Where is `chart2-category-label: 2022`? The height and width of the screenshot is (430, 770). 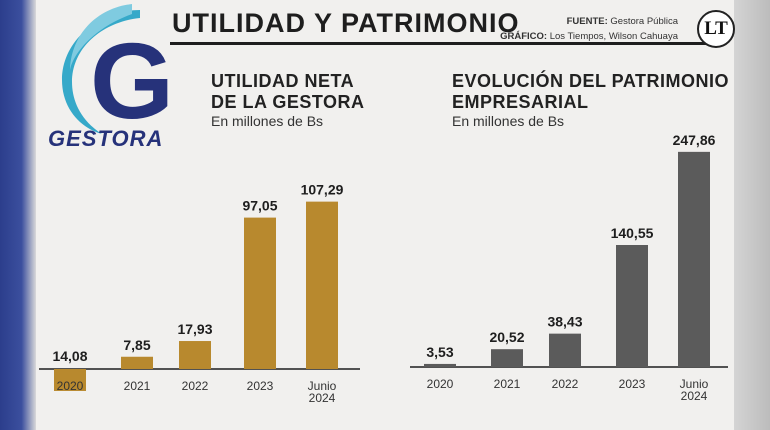 chart2-category-label: 2022 is located at coordinates (565, 384).